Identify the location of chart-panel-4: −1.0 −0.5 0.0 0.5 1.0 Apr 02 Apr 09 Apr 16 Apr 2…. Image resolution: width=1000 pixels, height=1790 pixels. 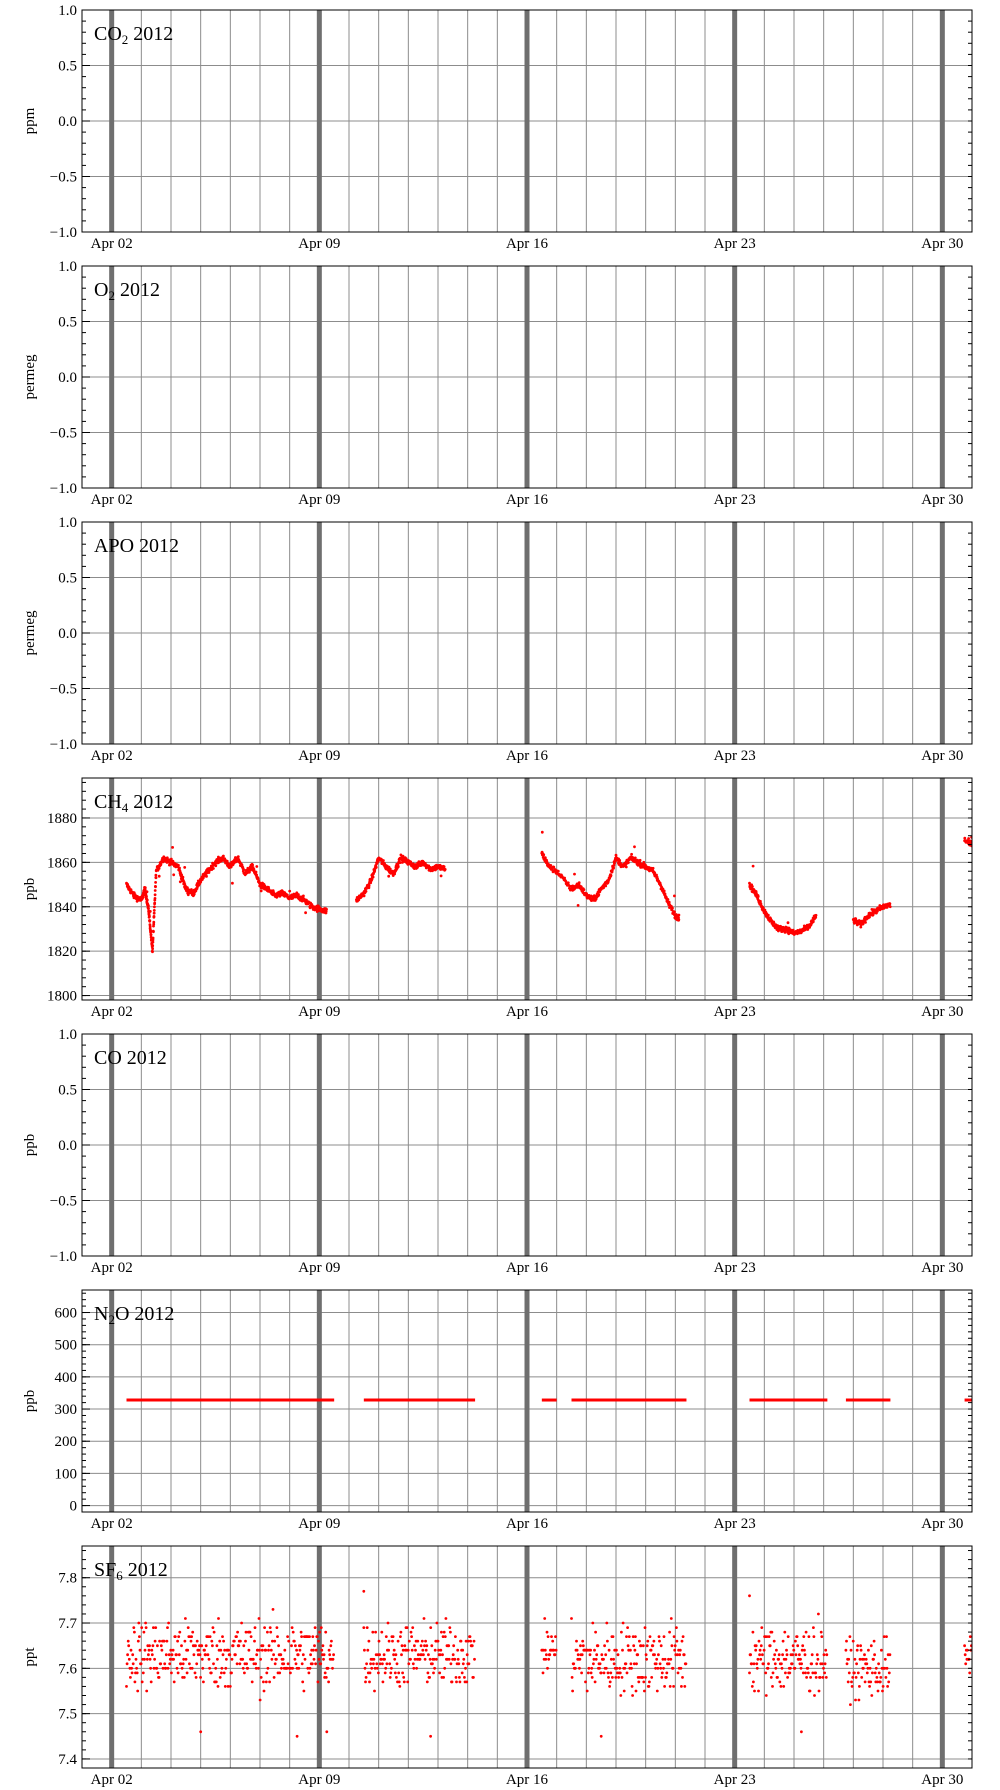
(497, 1151).